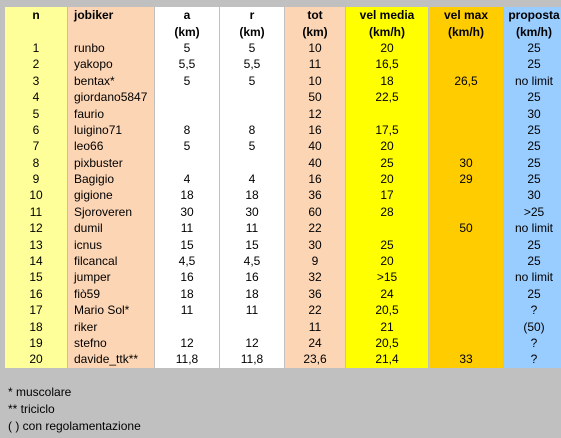  Describe the element at coordinates (111, 277) in the screenshot. I see `cell-jobiker: jumper` at that location.